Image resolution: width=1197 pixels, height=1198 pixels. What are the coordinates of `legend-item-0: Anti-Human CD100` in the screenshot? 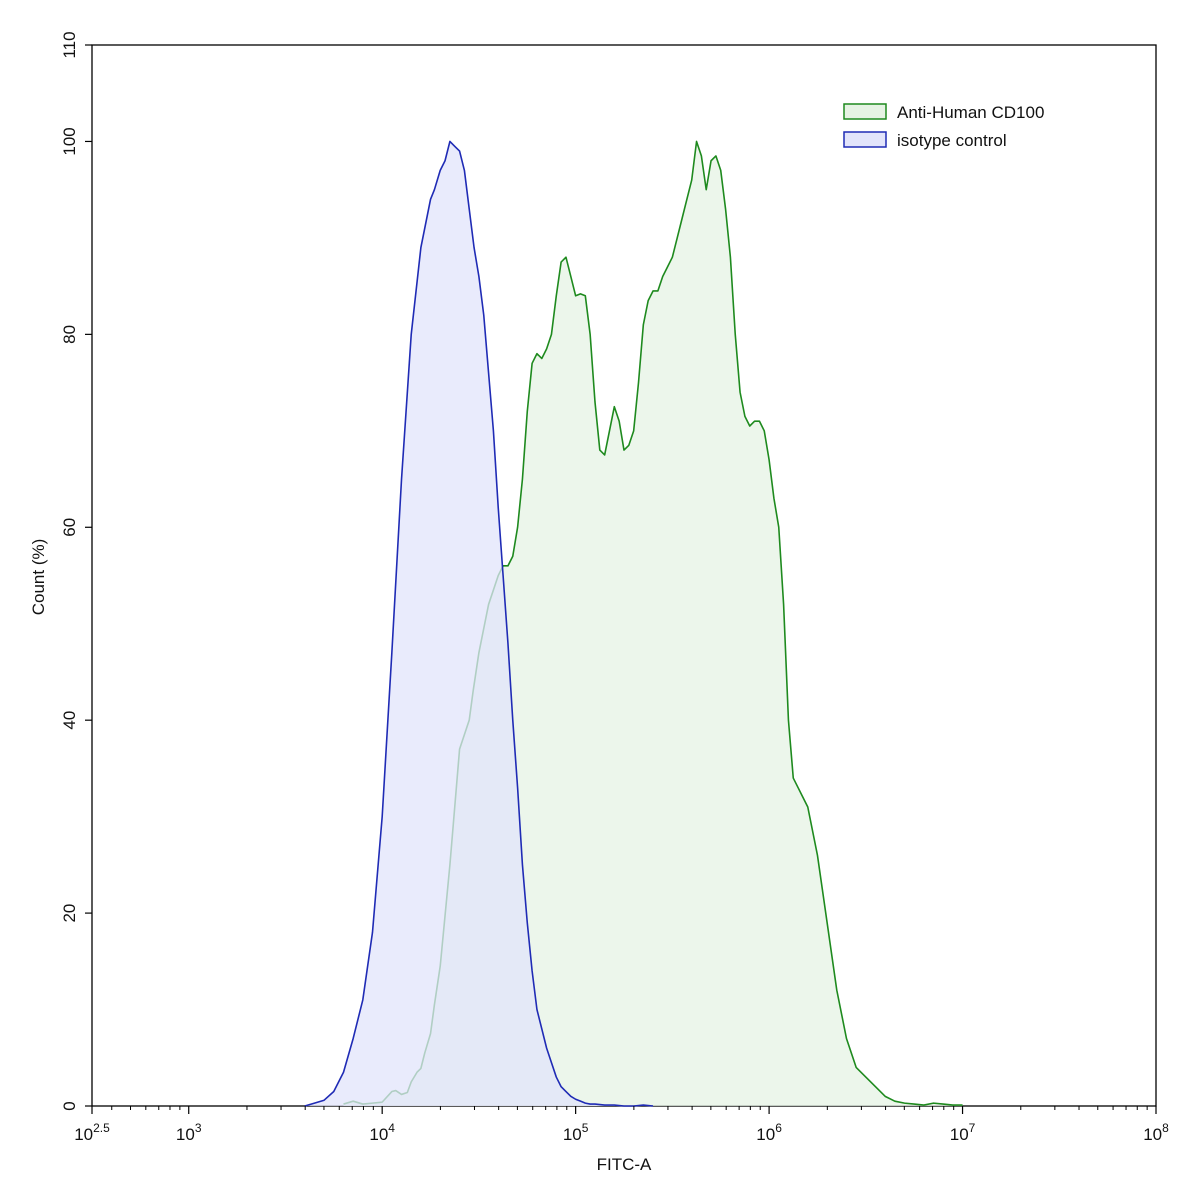 It's located at (943, 112).